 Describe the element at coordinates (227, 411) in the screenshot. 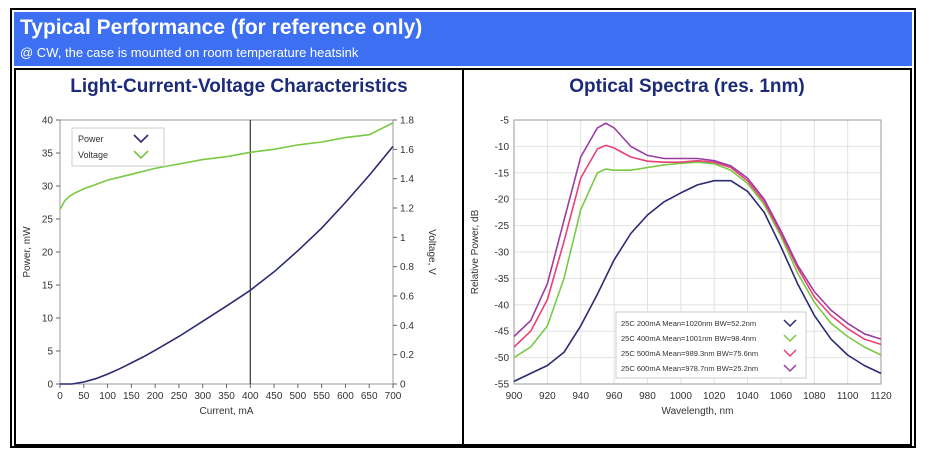

I see `liv-x-axis-label: Current, mA` at that location.